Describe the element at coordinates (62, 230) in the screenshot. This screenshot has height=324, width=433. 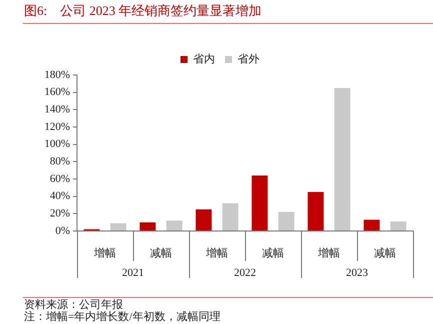
I see `y-tick-label: 0%` at that location.